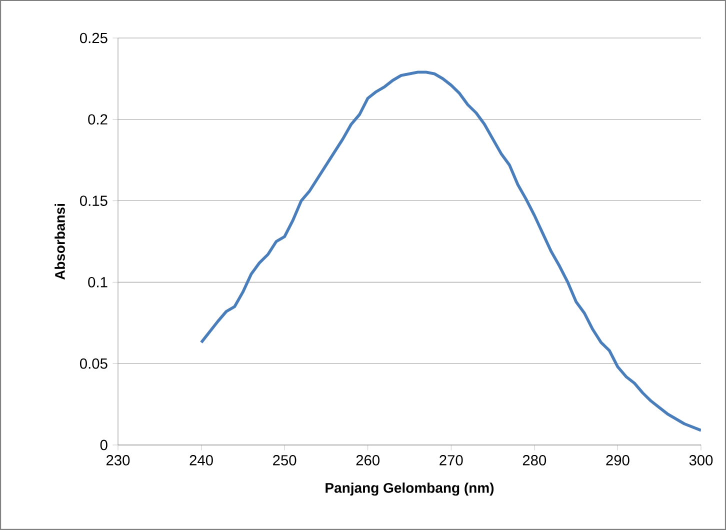  What do you see at coordinates (368, 460) in the screenshot?
I see `x-tick-label: 260` at bounding box center [368, 460].